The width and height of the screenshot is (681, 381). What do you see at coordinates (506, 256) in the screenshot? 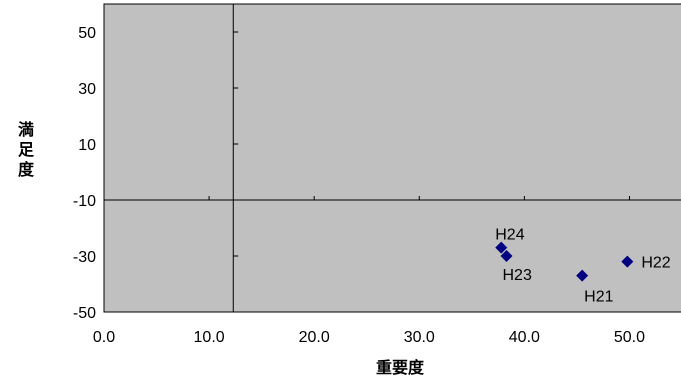
I see `data-point-h23` at bounding box center [506, 256].